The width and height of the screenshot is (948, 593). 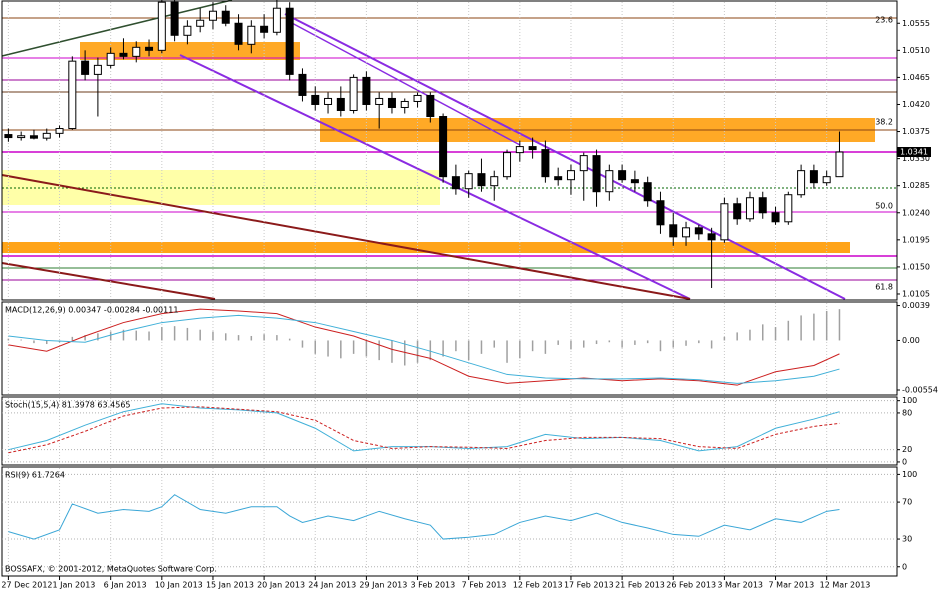 What do you see at coordinates (91, 310) in the screenshot?
I see `panel-title: MACD(12,26,9) 0.00347 -0.00284 -0.00111` at bounding box center [91, 310].